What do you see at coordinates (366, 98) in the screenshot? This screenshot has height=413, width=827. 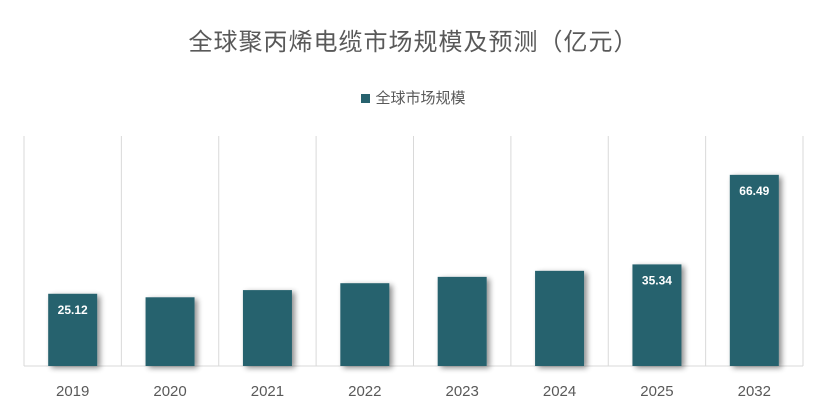 I see `legend-swatch` at bounding box center [366, 98].